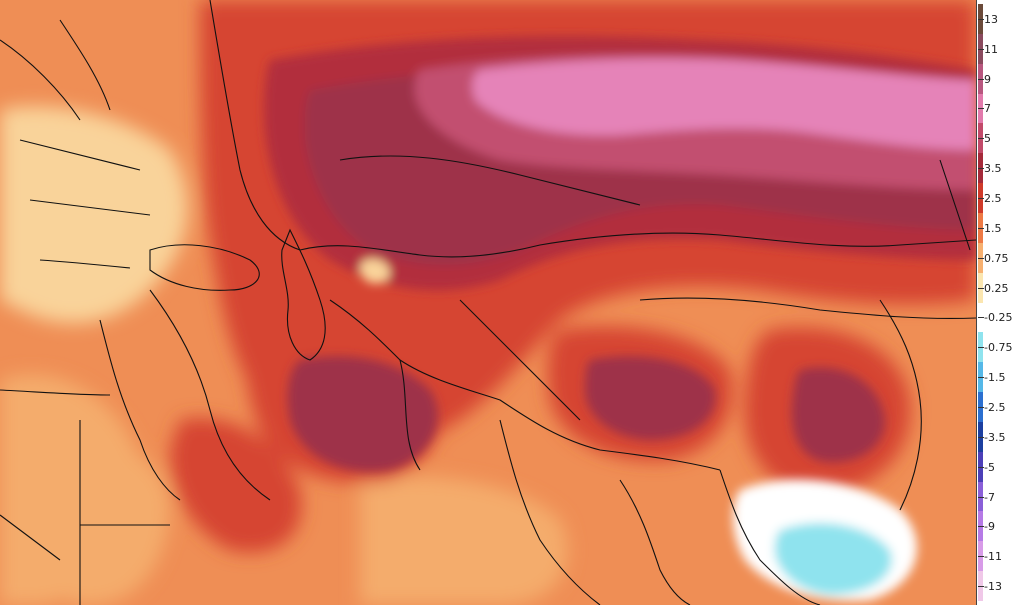 The image size is (1024, 605). What do you see at coordinates (464, 540) in the screenshot?
I see `field-pale-india` at bounding box center [464, 540].